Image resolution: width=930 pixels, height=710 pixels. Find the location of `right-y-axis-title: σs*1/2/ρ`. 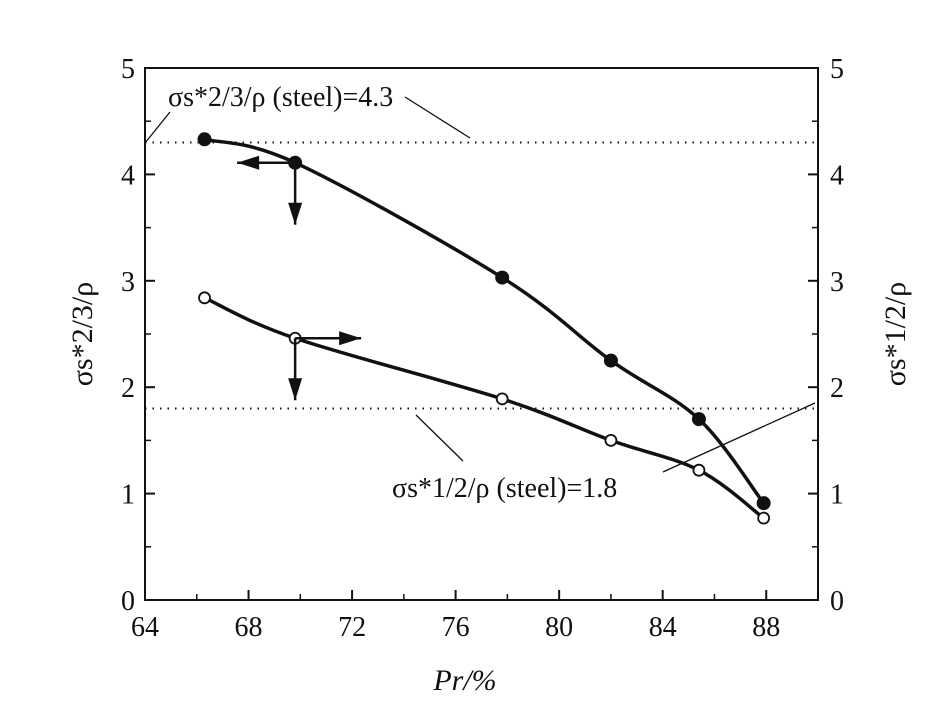

right-y-axis-title: σs*1/2/ρ is located at coordinates (895, 334).